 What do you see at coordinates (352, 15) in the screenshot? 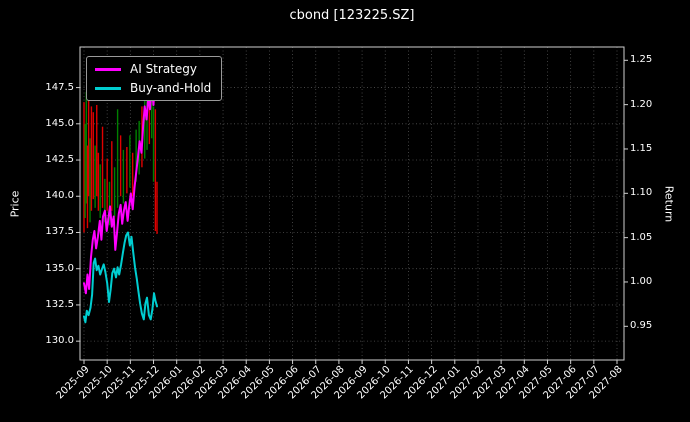
I see `chart-title: cbond [123225.SZ]` at bounding box center [352, 15].